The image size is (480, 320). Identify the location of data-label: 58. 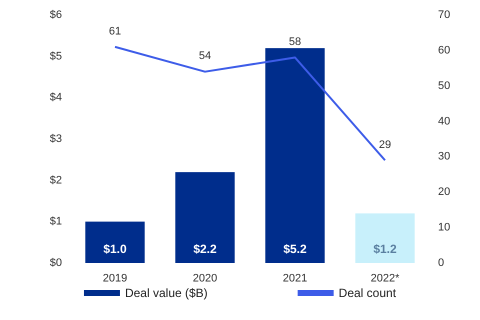
(295, 42).